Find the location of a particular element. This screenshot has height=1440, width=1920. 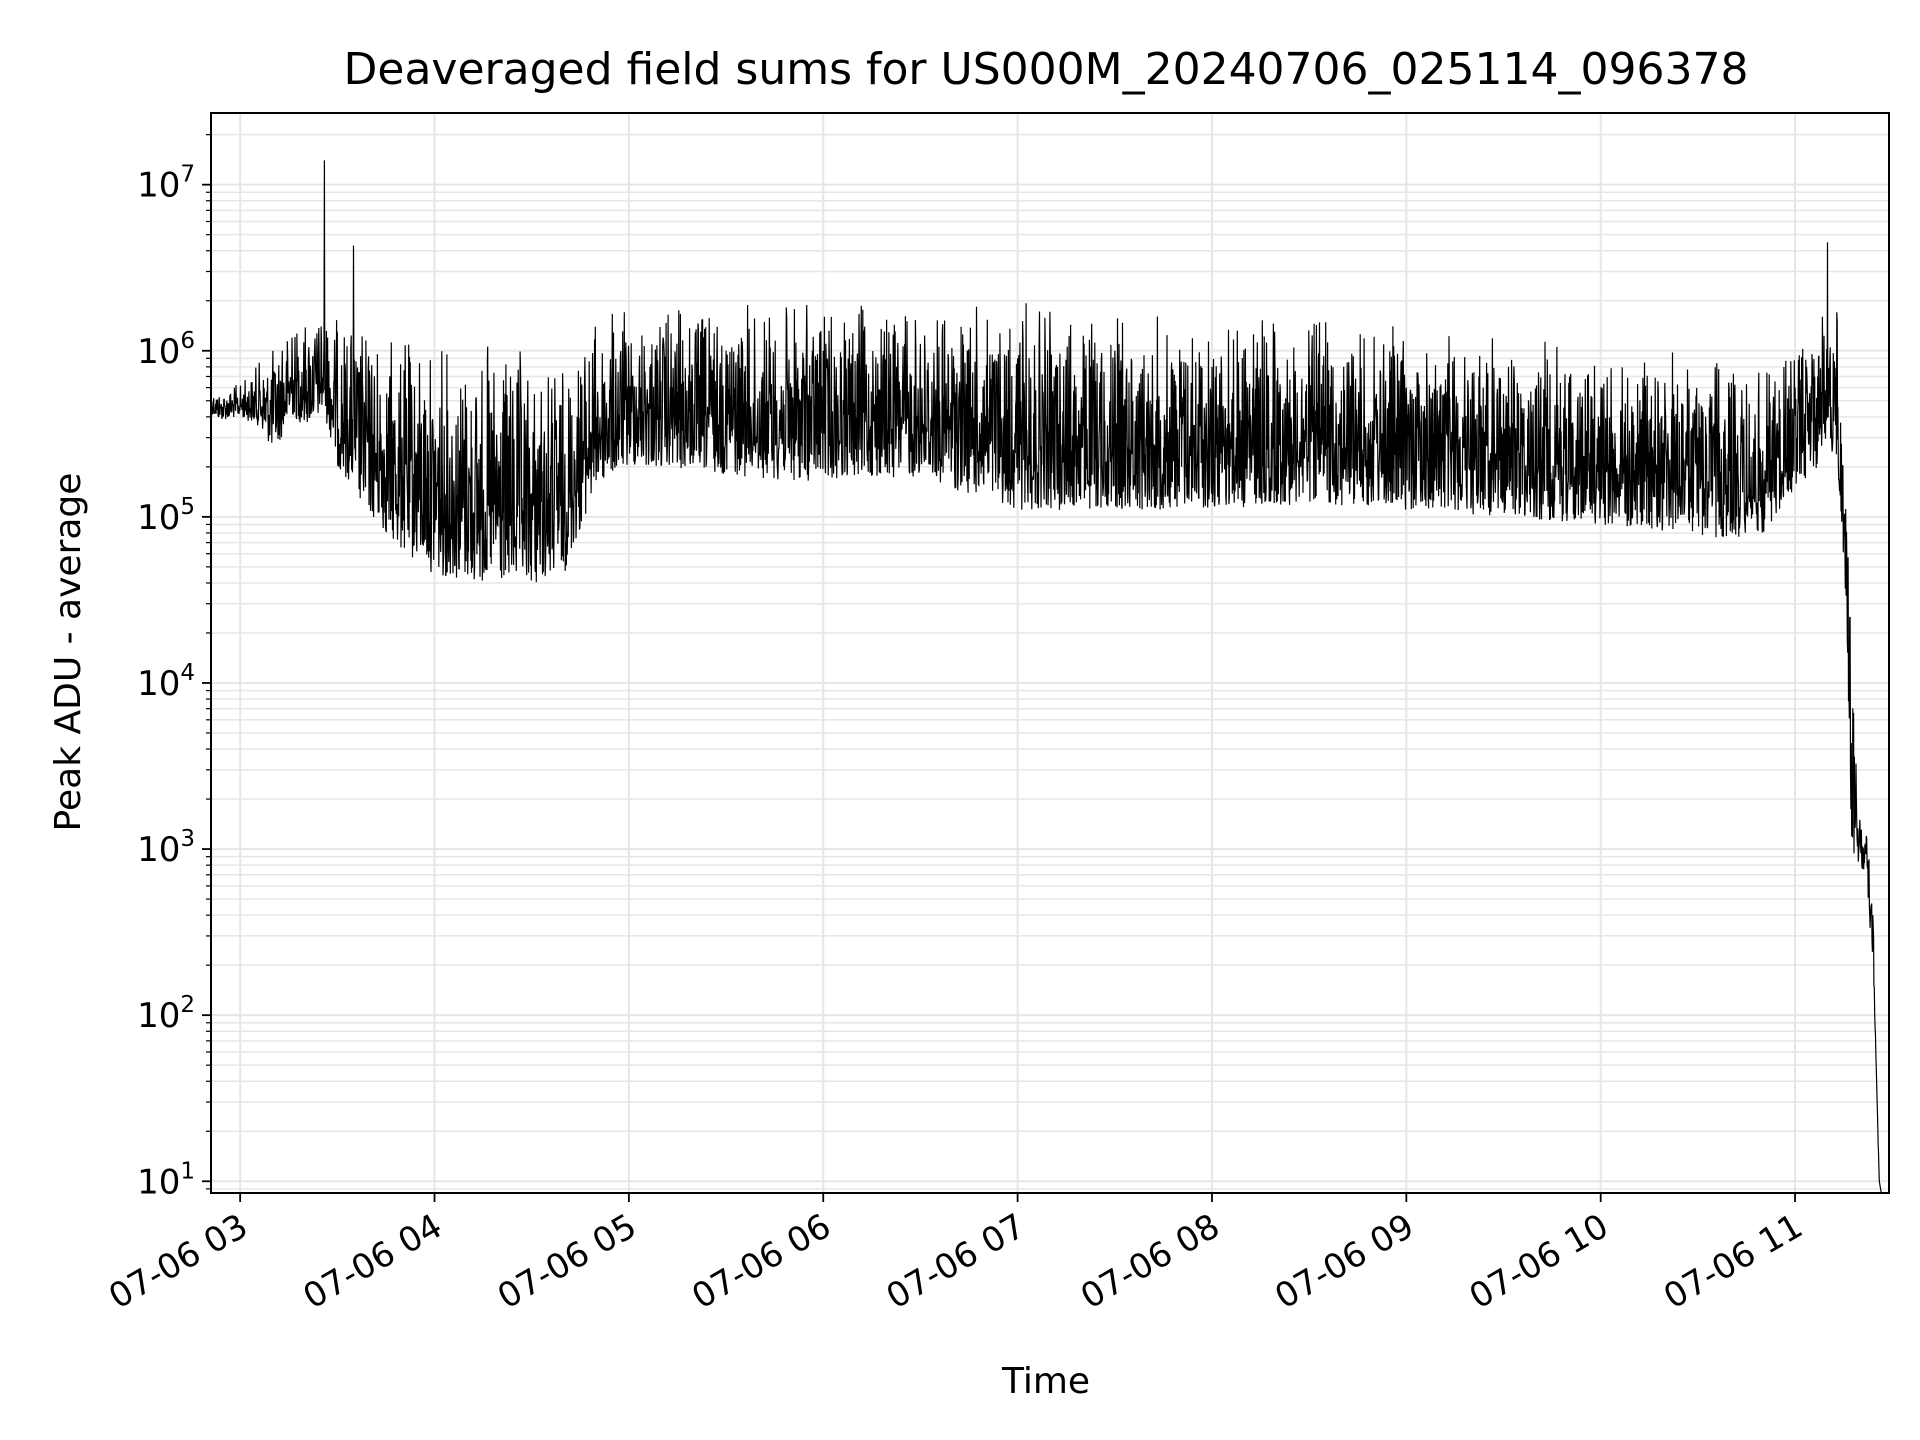

y-tick-label-exponent: 7 is located at coordinates (187, 175).